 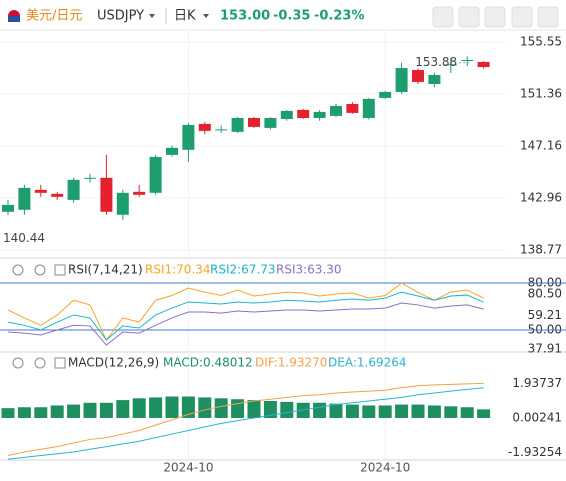 I want to click on y-tick-label: 59.21, so click(x=545, y=315).